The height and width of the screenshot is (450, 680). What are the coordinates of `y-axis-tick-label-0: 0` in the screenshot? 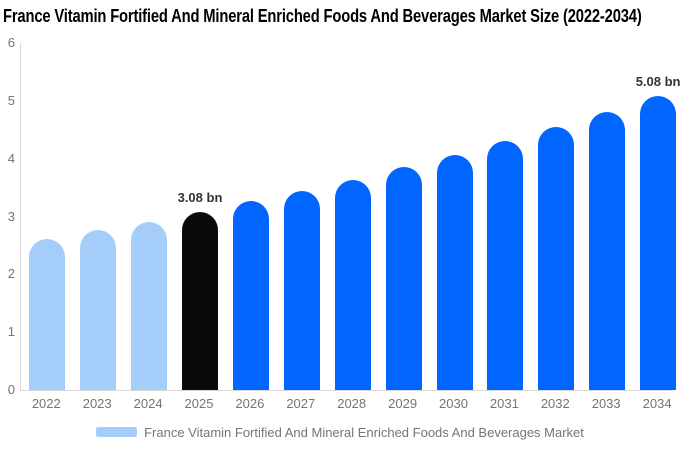 It's located at (11, 389).